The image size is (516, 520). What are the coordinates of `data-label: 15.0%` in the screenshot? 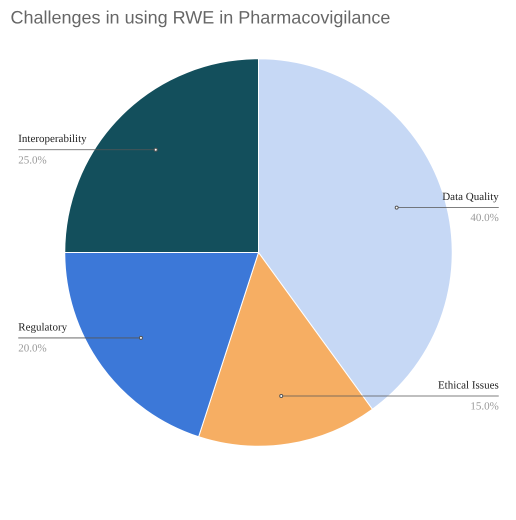 It's located at (484, 406).